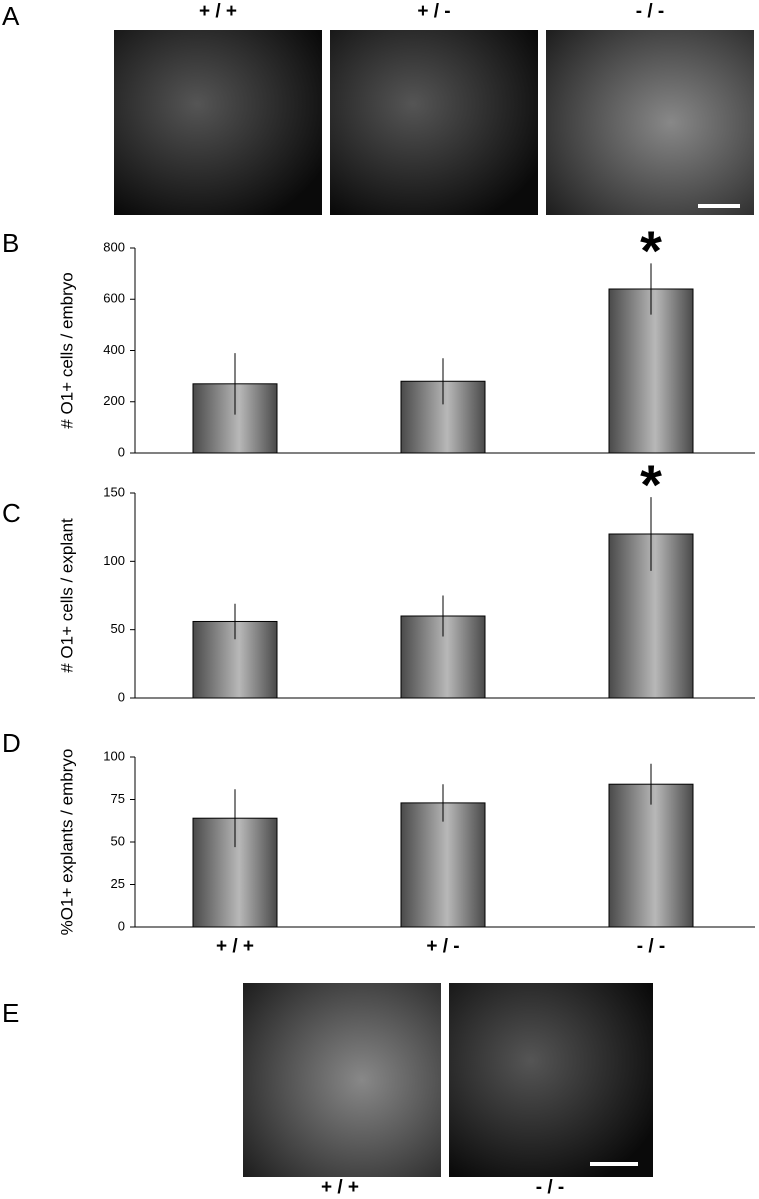 This screenshot has height=1199, width=759. Describe the element at coordinates (11, 513) in the screenshot. I see `panel-label: C` at that location.